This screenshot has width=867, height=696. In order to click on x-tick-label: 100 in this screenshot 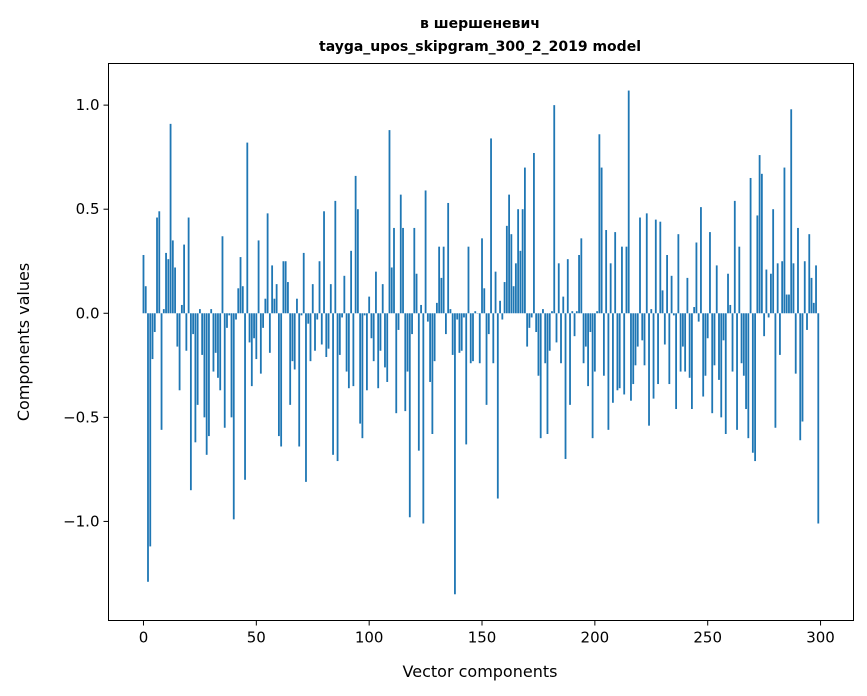, I will do `click(369, 638)`.